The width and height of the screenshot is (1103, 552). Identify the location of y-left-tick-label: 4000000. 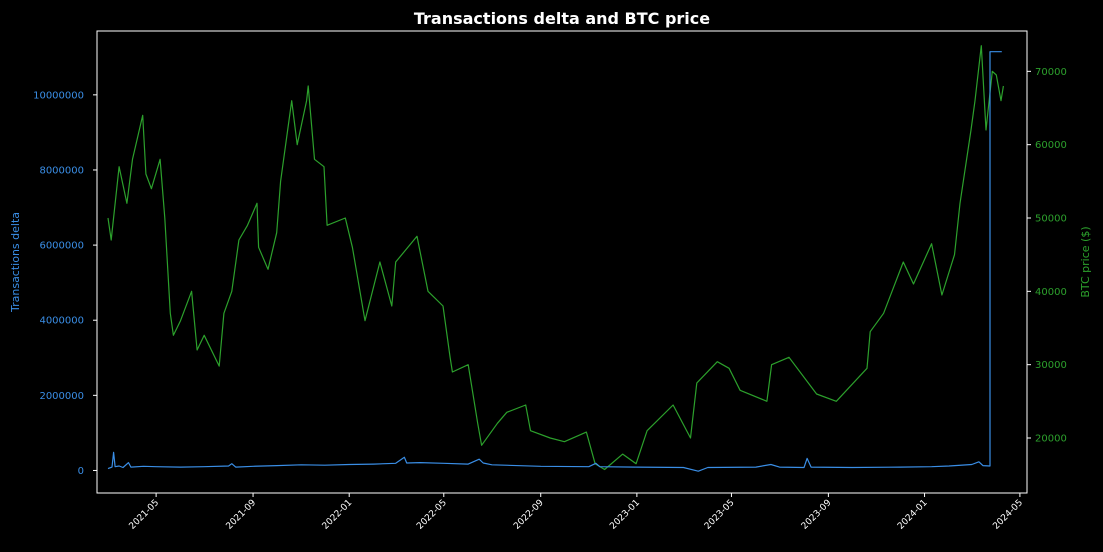
(61, 321).